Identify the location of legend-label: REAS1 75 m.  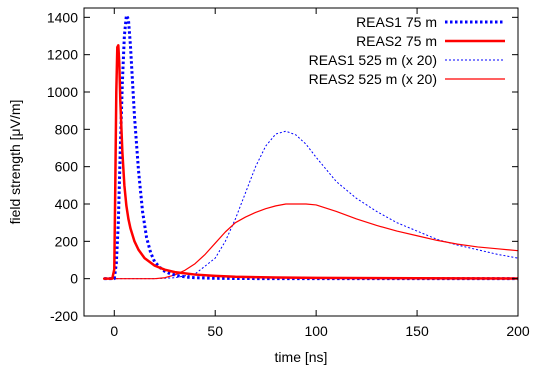
(396, 22).